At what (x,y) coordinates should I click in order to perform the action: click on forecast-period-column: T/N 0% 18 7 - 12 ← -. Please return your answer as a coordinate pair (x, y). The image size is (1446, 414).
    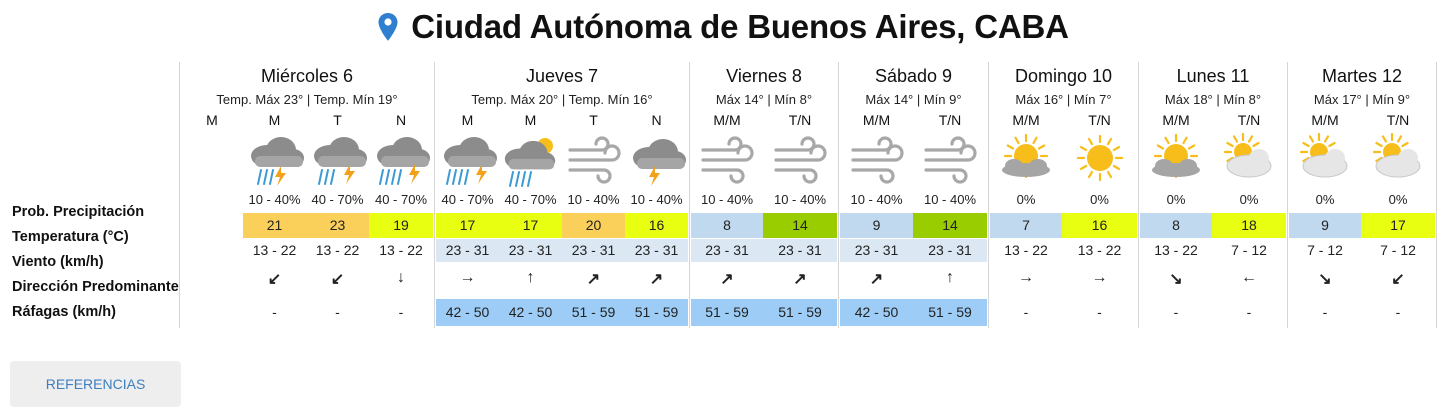
    Looking at the image, I should click on (1249, 195).